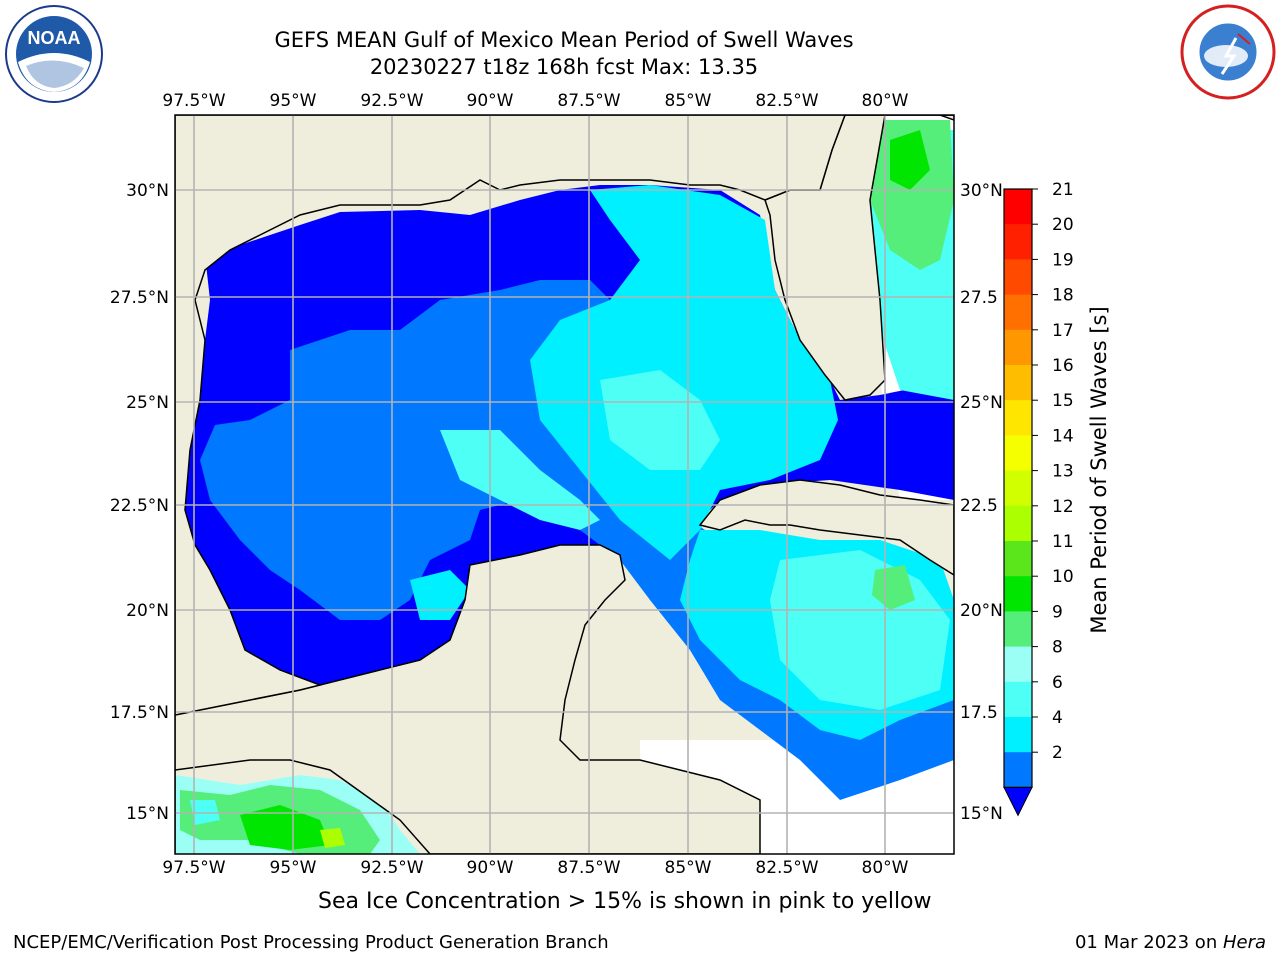 Image resolution: width=1280 pixels, height=960 pixels. I want to click on lat-tick-label: 22.5°N, so click(139, 506).